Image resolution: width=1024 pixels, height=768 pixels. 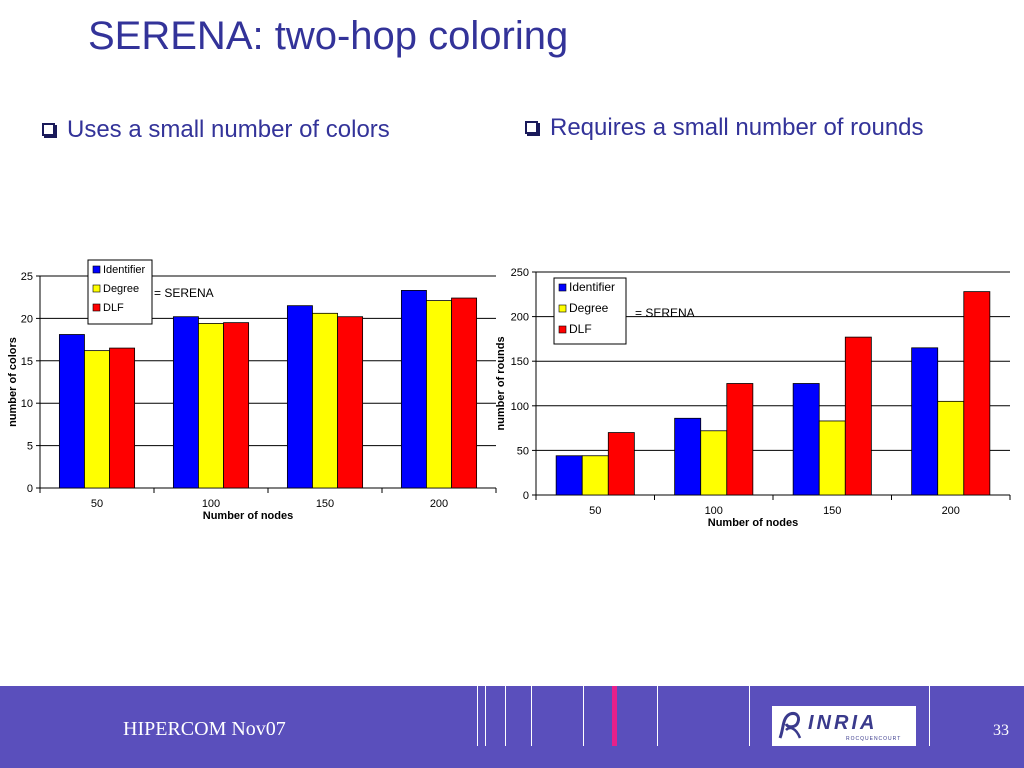 I want to click on y-tick-label: 5, so click(x=30, y=447).